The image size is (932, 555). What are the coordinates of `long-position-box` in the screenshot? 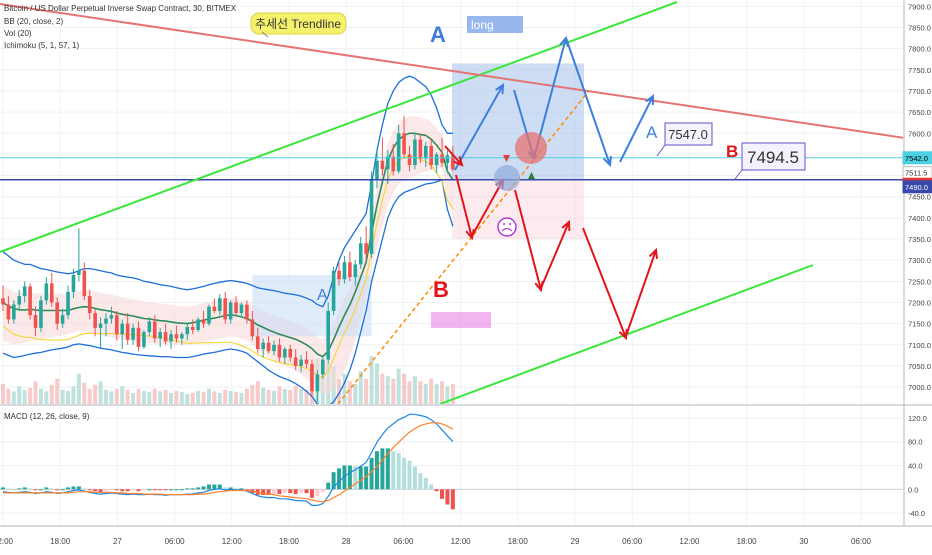 It's located at (518, 121).